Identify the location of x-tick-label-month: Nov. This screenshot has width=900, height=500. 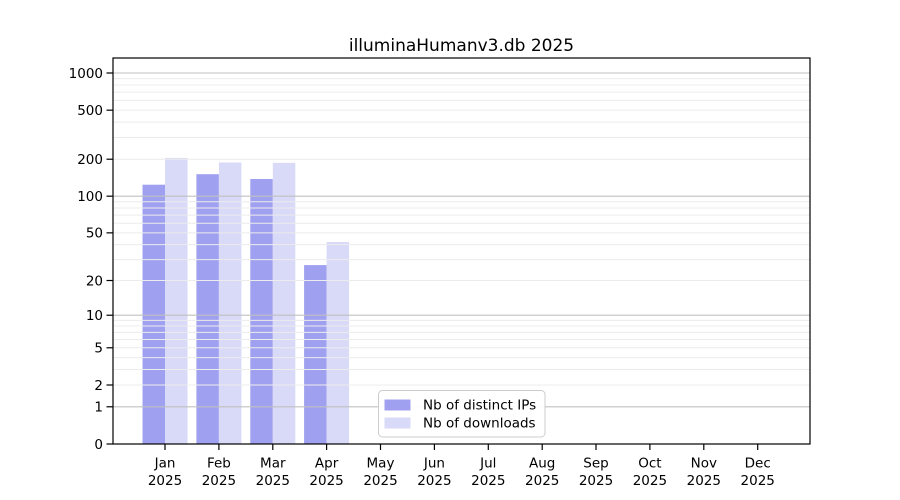
(704, 464).